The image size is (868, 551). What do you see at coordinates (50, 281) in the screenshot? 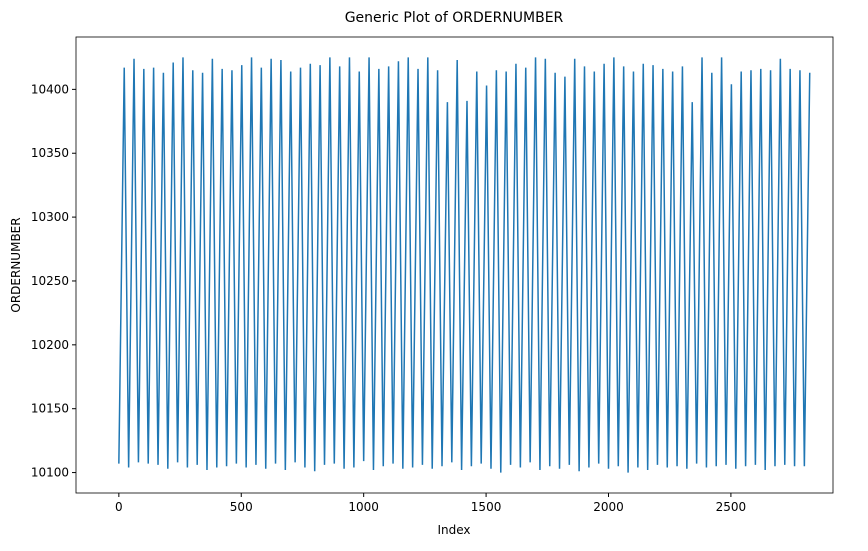
I see `y-tick-label: 10250` at bounding box center [50, 281].